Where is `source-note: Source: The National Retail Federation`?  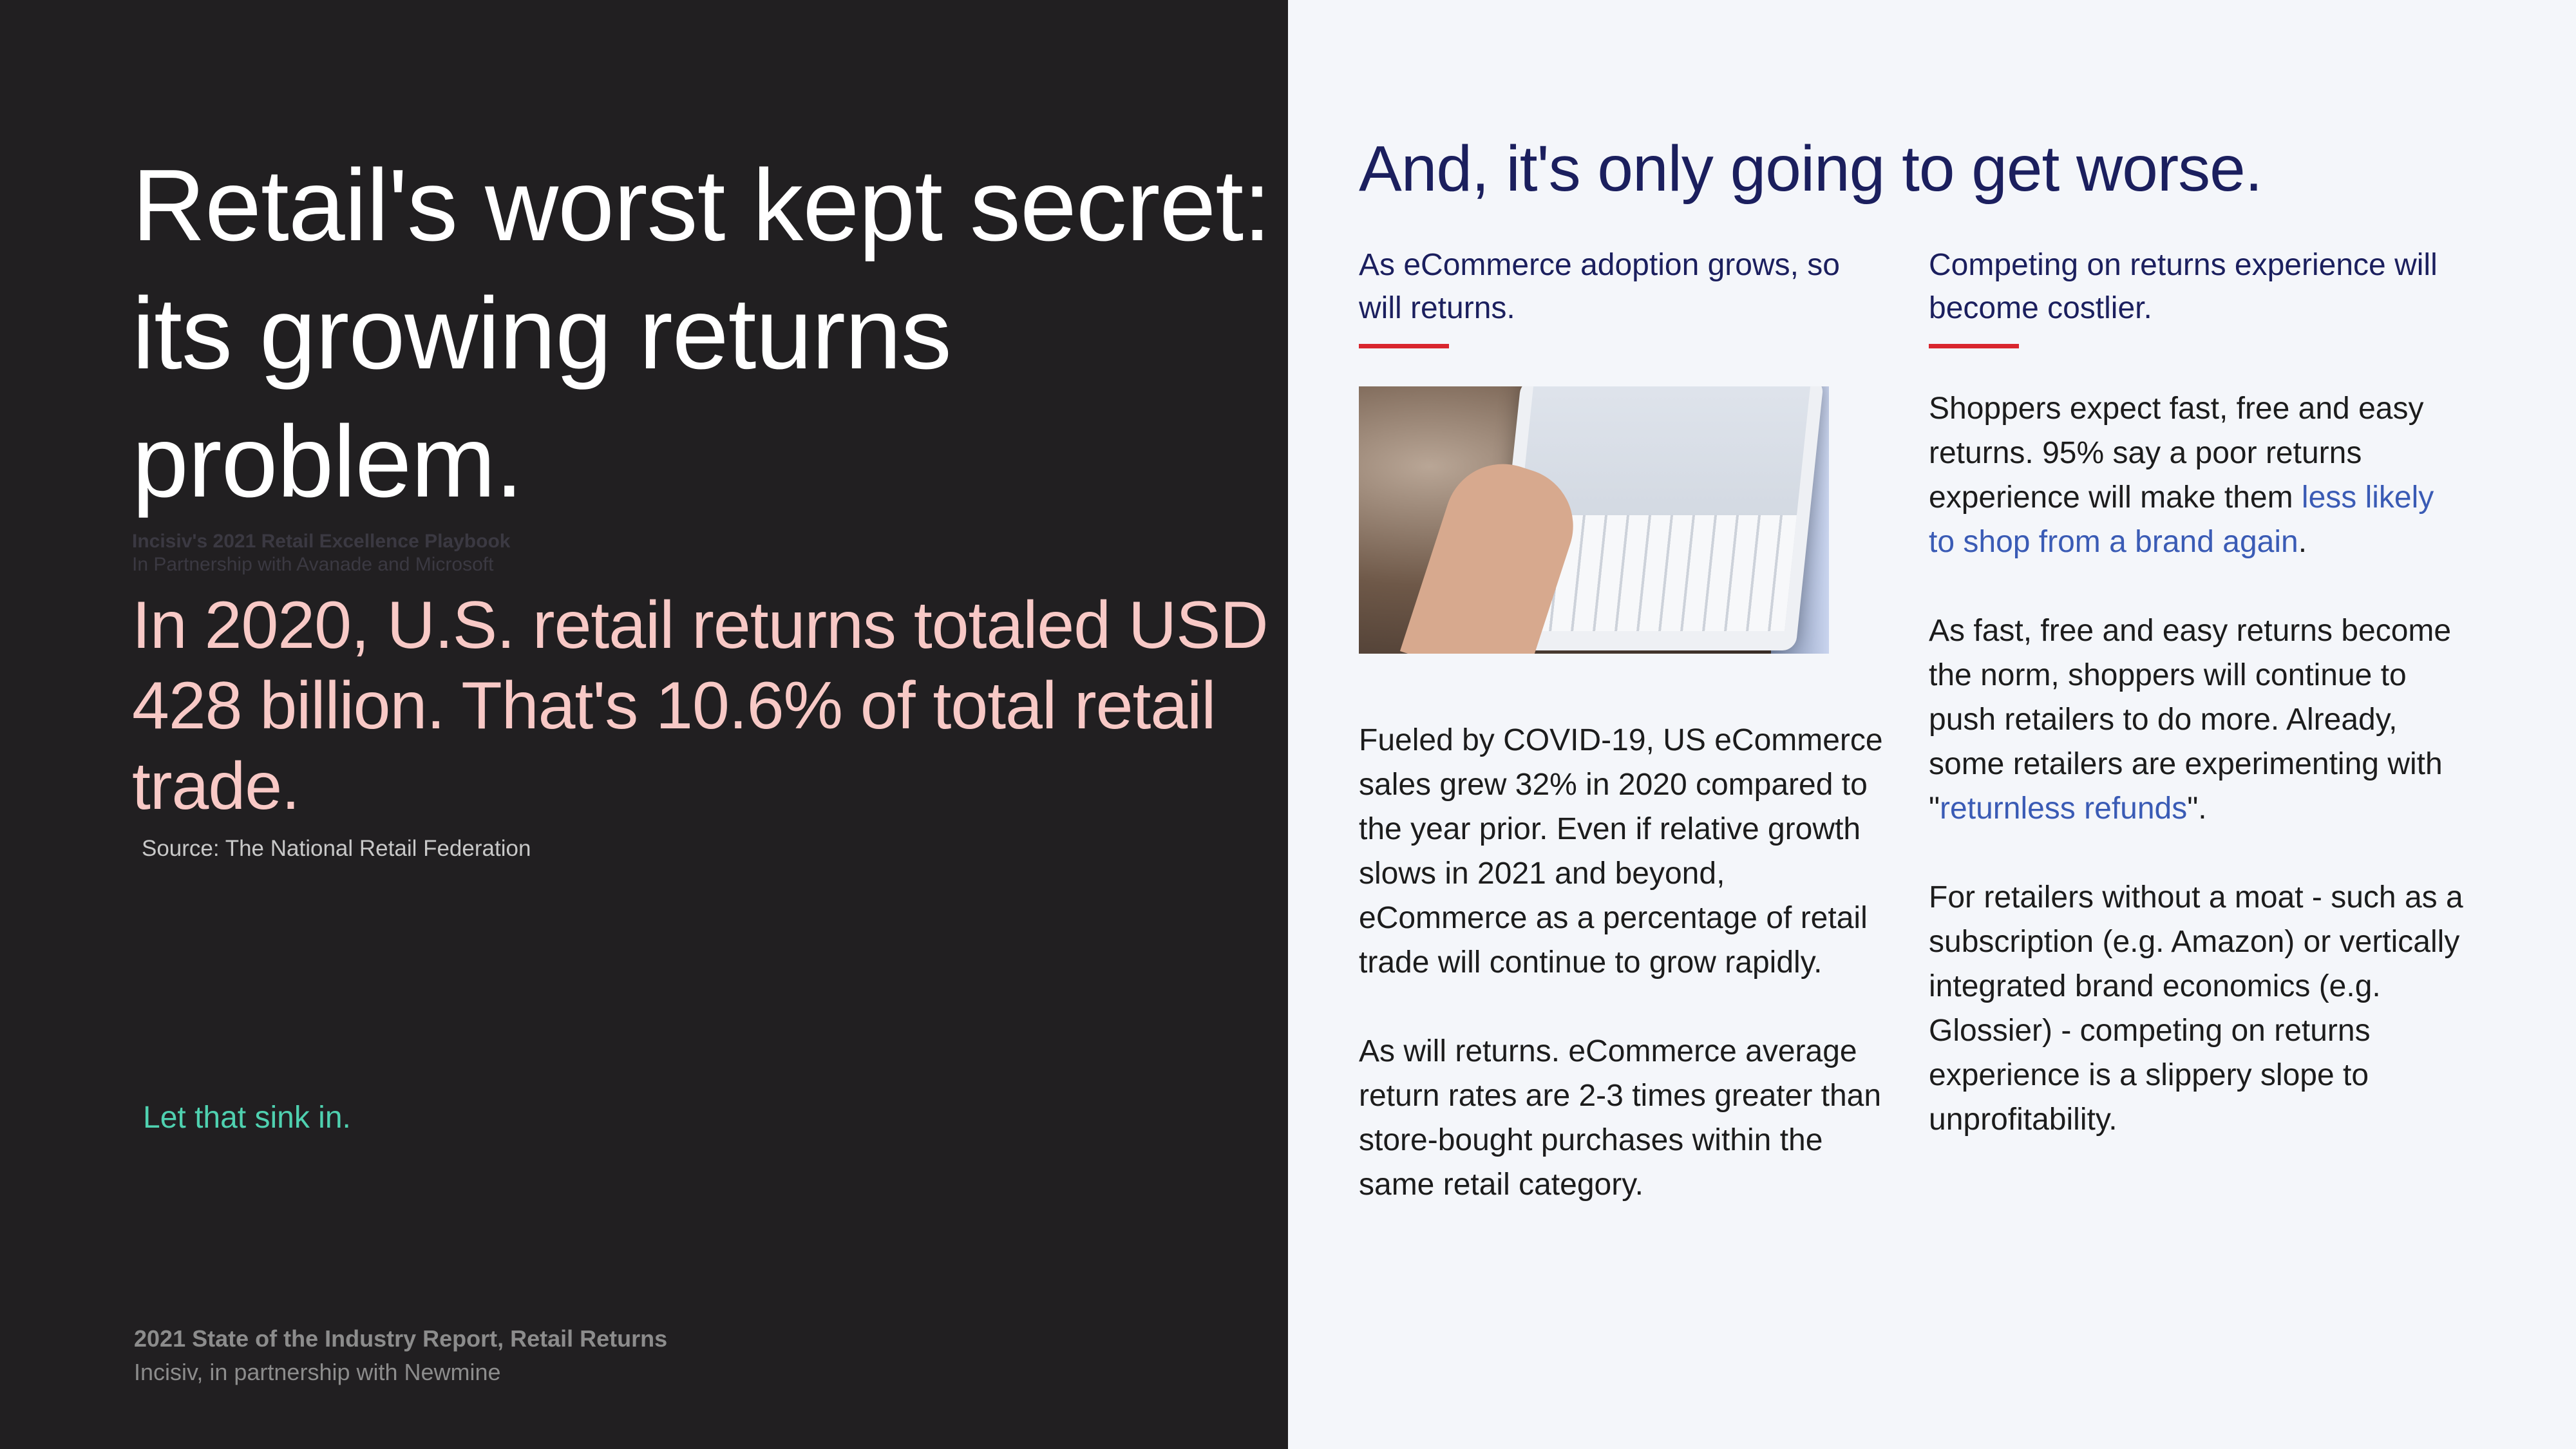 source-note: Source: The National Retail Federation is located at coordinates (336, 848).